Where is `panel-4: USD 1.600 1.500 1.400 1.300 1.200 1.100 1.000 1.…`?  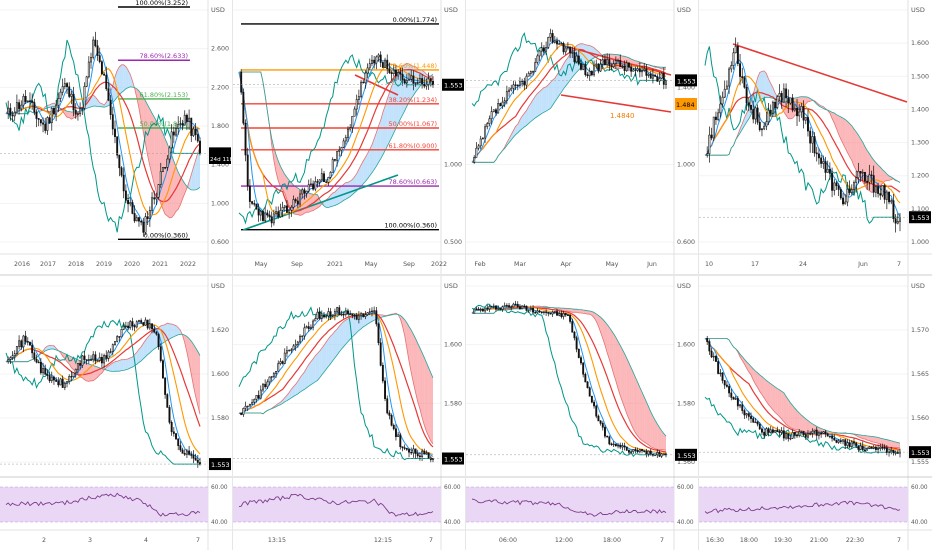 panel-4: USD 1.600 1.500 1.400 1.300 1.200 1.100 1.000 1.… is located at coordinates (815, 137).